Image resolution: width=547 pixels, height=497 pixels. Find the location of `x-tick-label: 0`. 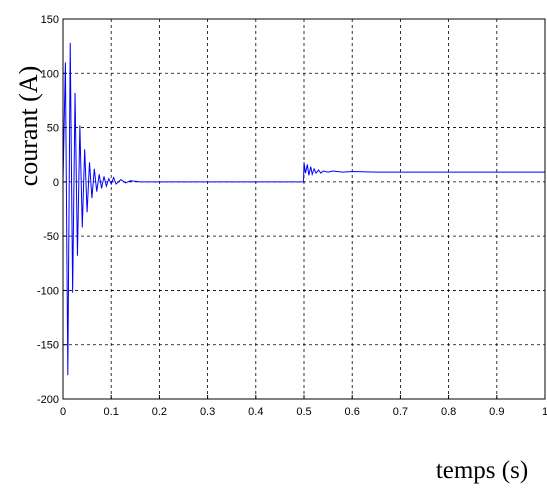

x-tick-label: 0 is located at coordinates (63, 412).